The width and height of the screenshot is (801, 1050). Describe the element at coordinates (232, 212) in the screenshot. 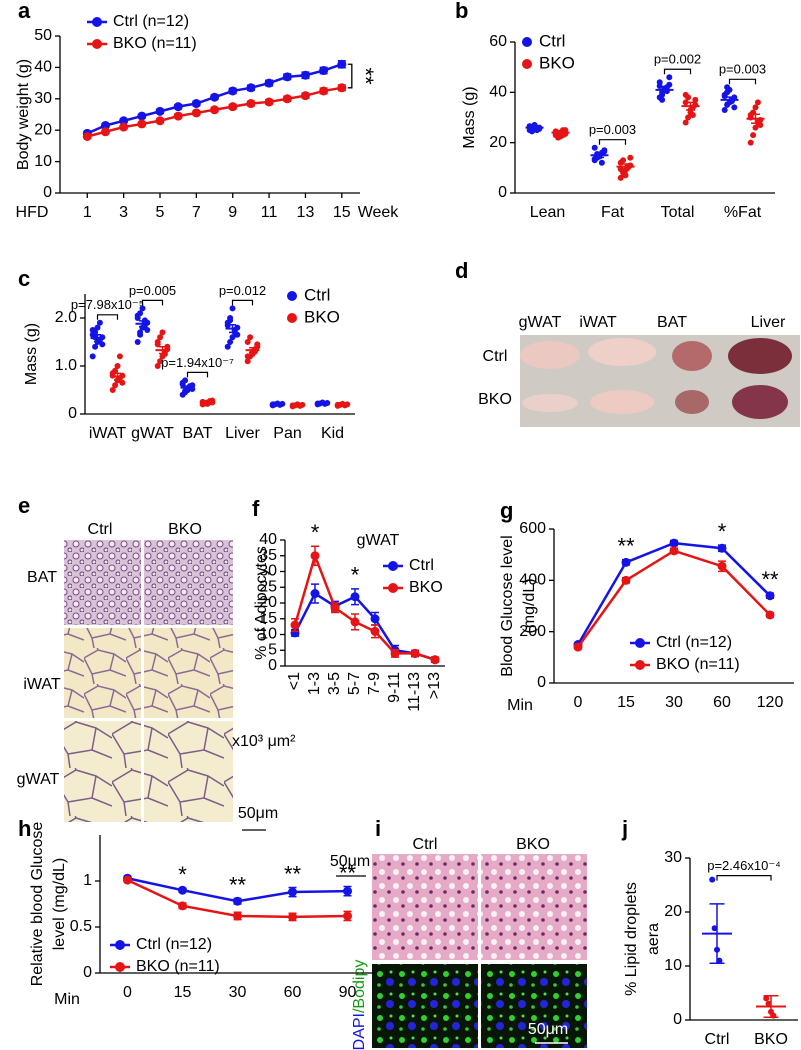

I see `x-tick-label: 9` at that location.